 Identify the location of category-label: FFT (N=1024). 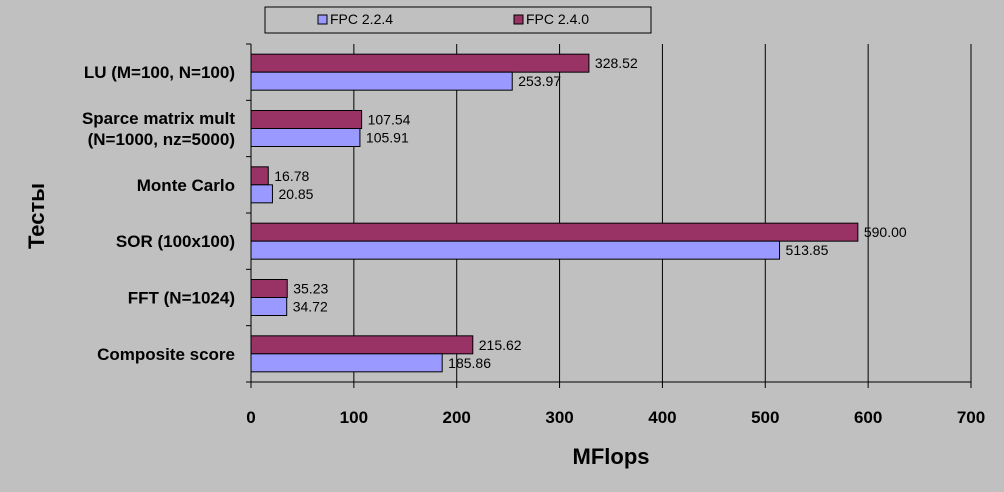
(181, 298).